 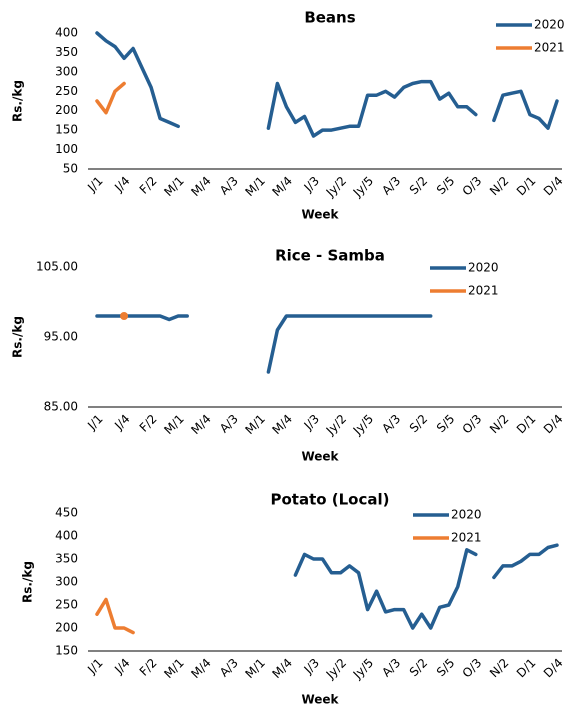 I want to click on point, so click(x=124, y=316).